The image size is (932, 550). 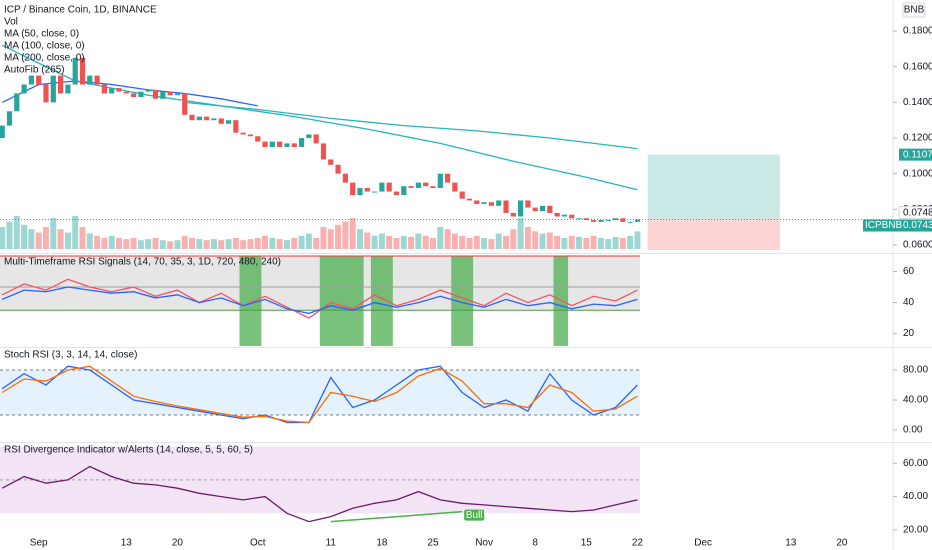 What do you see at coordinates (178, 543) in the screenshot?
I see `x-tick-label: 20` at bounding box center [178, 543].